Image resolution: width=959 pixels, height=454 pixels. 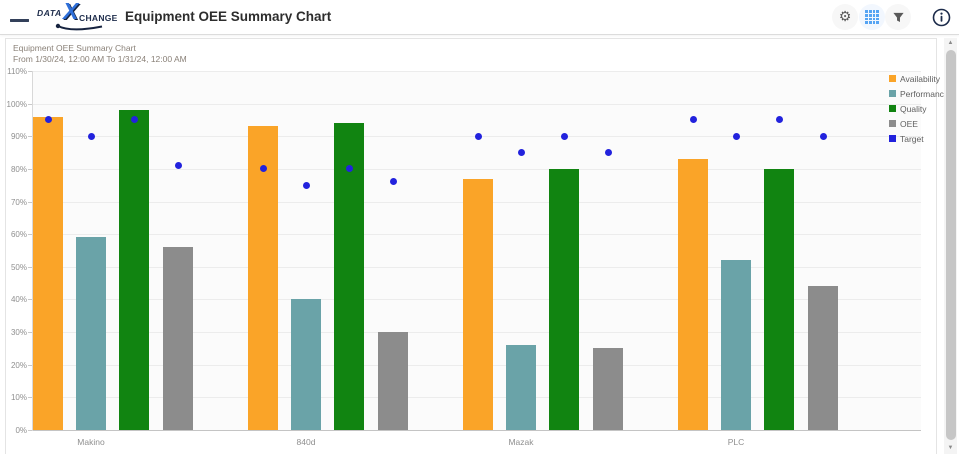 I want to click on gear-icon: ⚙, so click(x=845, y=17).